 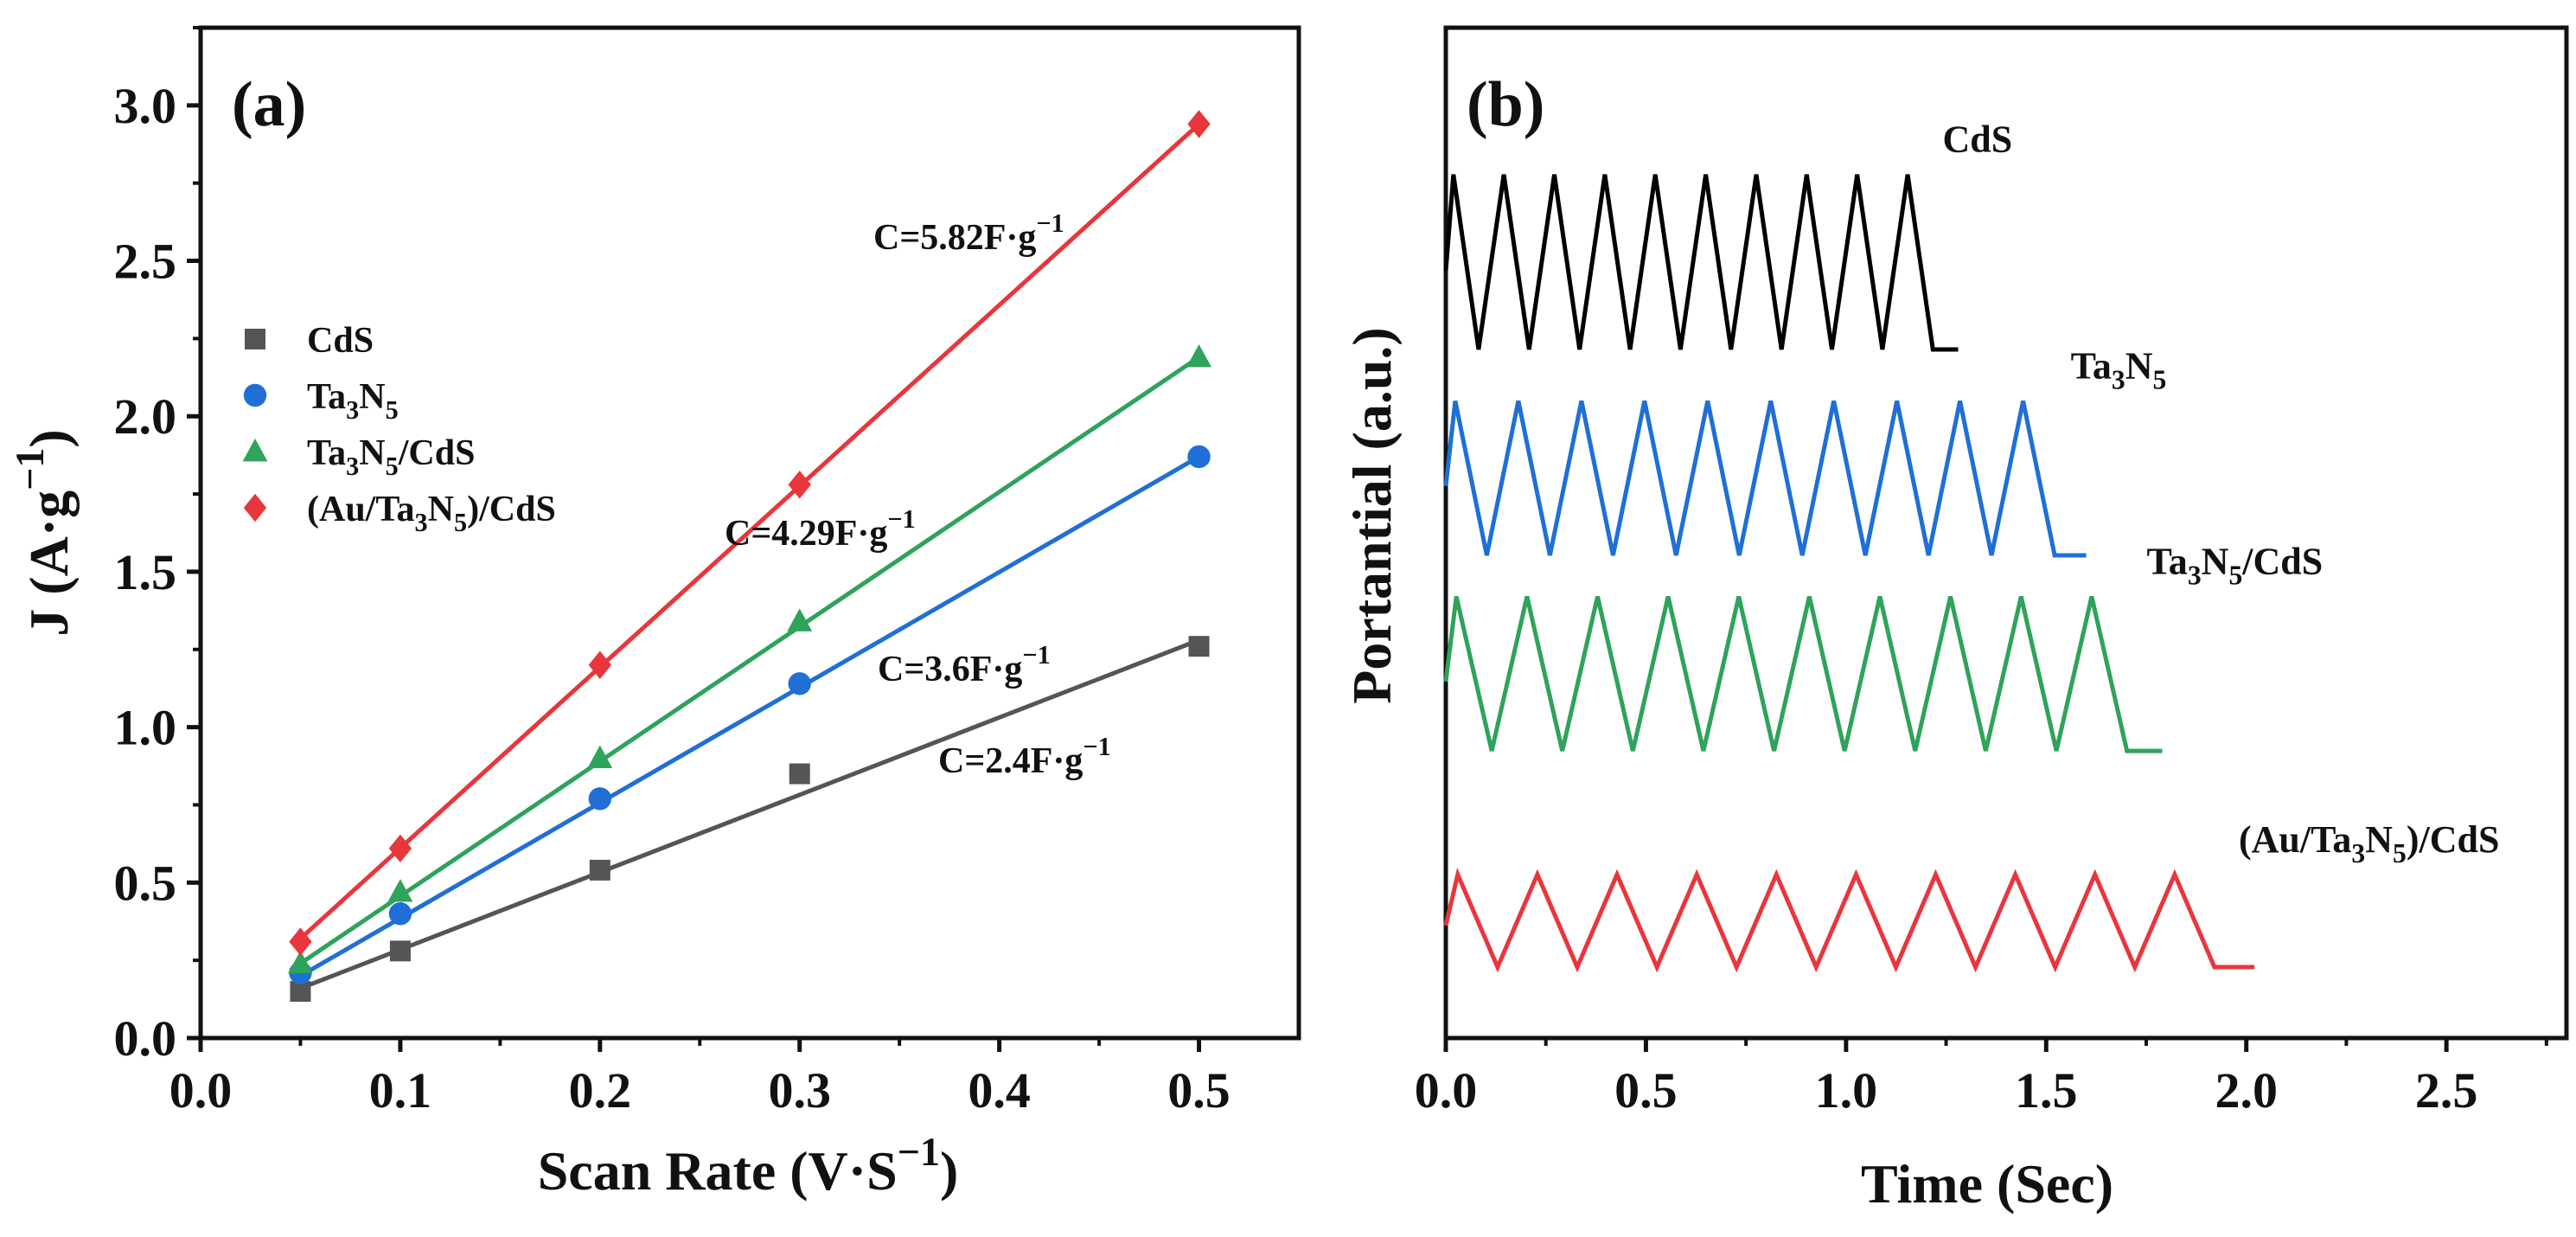 What do you see at coordinates (1000, 1090) in the screenshot?
I see `a-x-tick-label: 0.4` at bounding box center [1000, 1090].